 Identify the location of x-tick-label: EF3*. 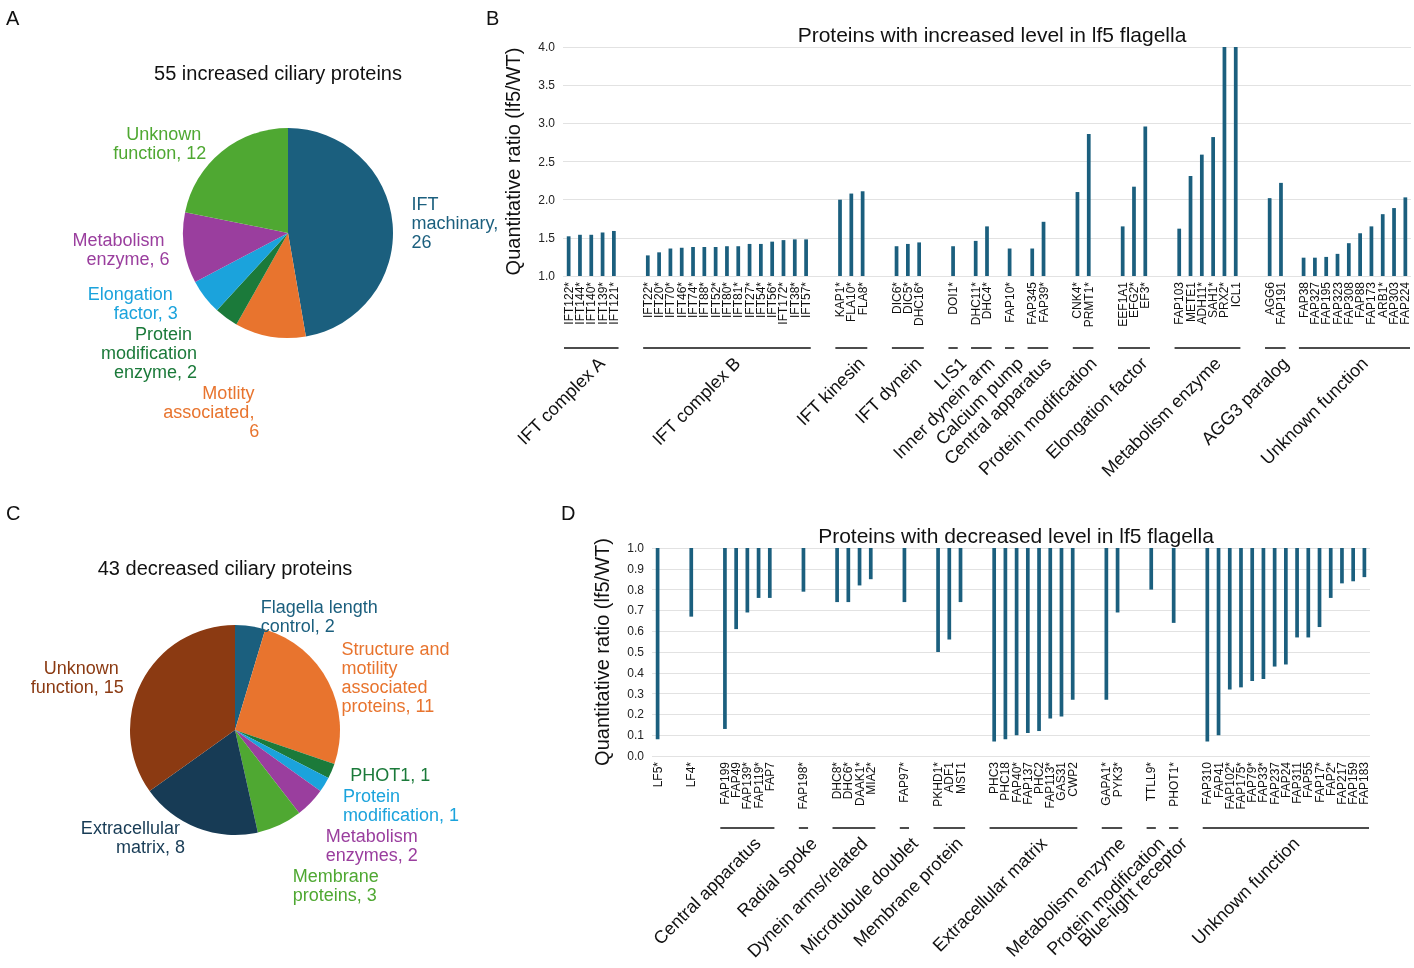
(1145, 295).